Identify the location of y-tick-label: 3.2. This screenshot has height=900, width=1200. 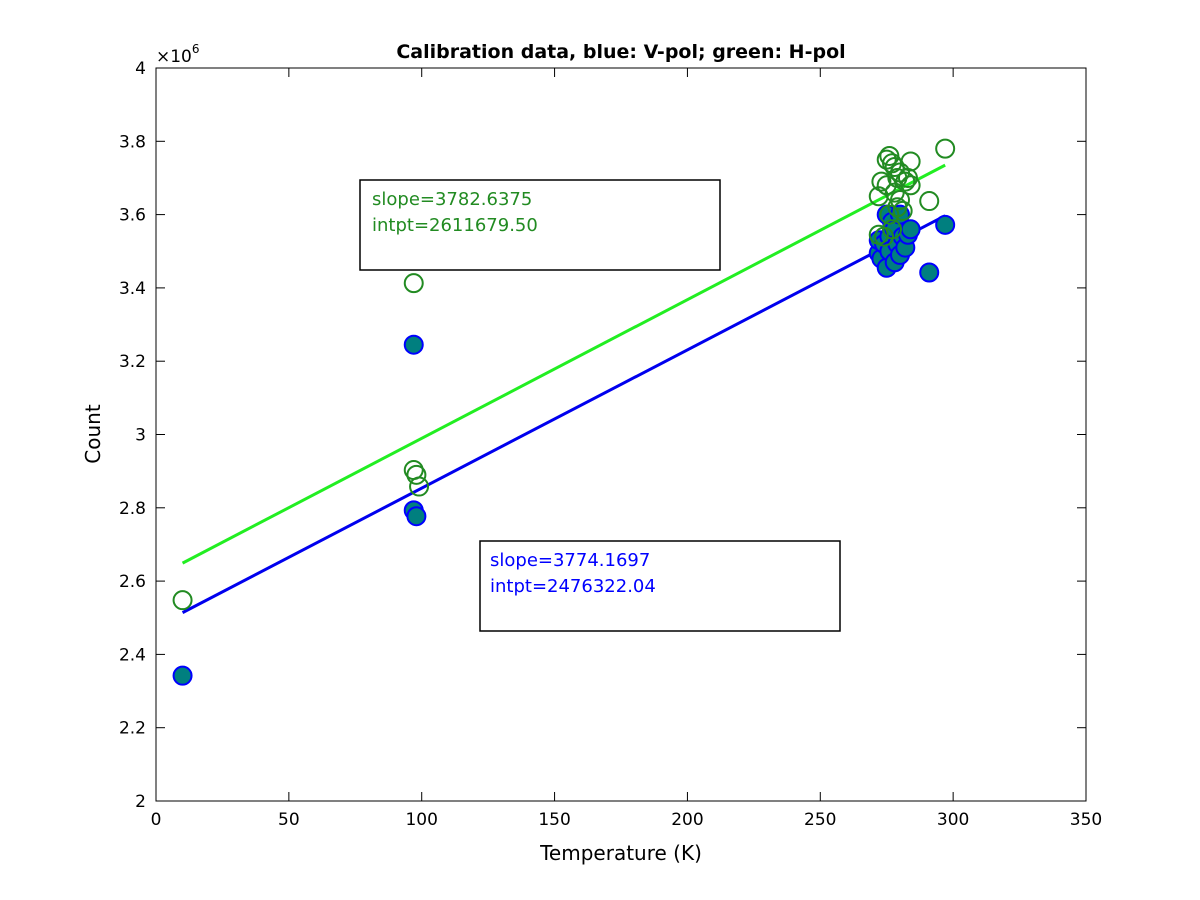
(132, 362).